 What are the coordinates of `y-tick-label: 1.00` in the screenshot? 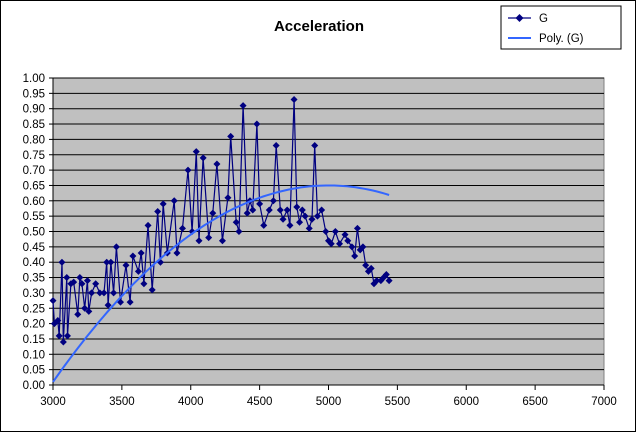 It's located at (34, 79).